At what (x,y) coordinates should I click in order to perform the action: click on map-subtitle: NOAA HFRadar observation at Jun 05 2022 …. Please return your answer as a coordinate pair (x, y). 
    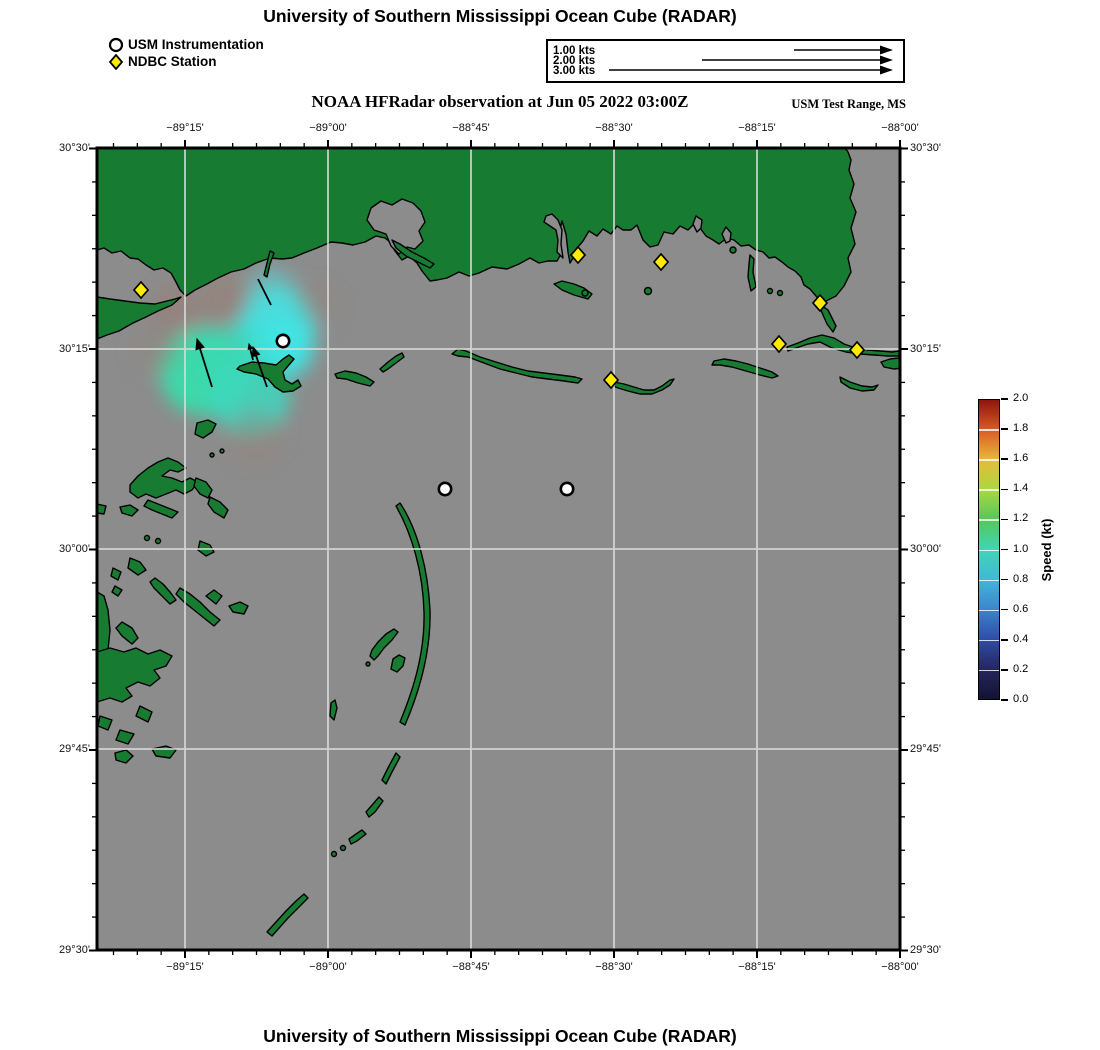
    Looking at the image, I should click on (500, 101).